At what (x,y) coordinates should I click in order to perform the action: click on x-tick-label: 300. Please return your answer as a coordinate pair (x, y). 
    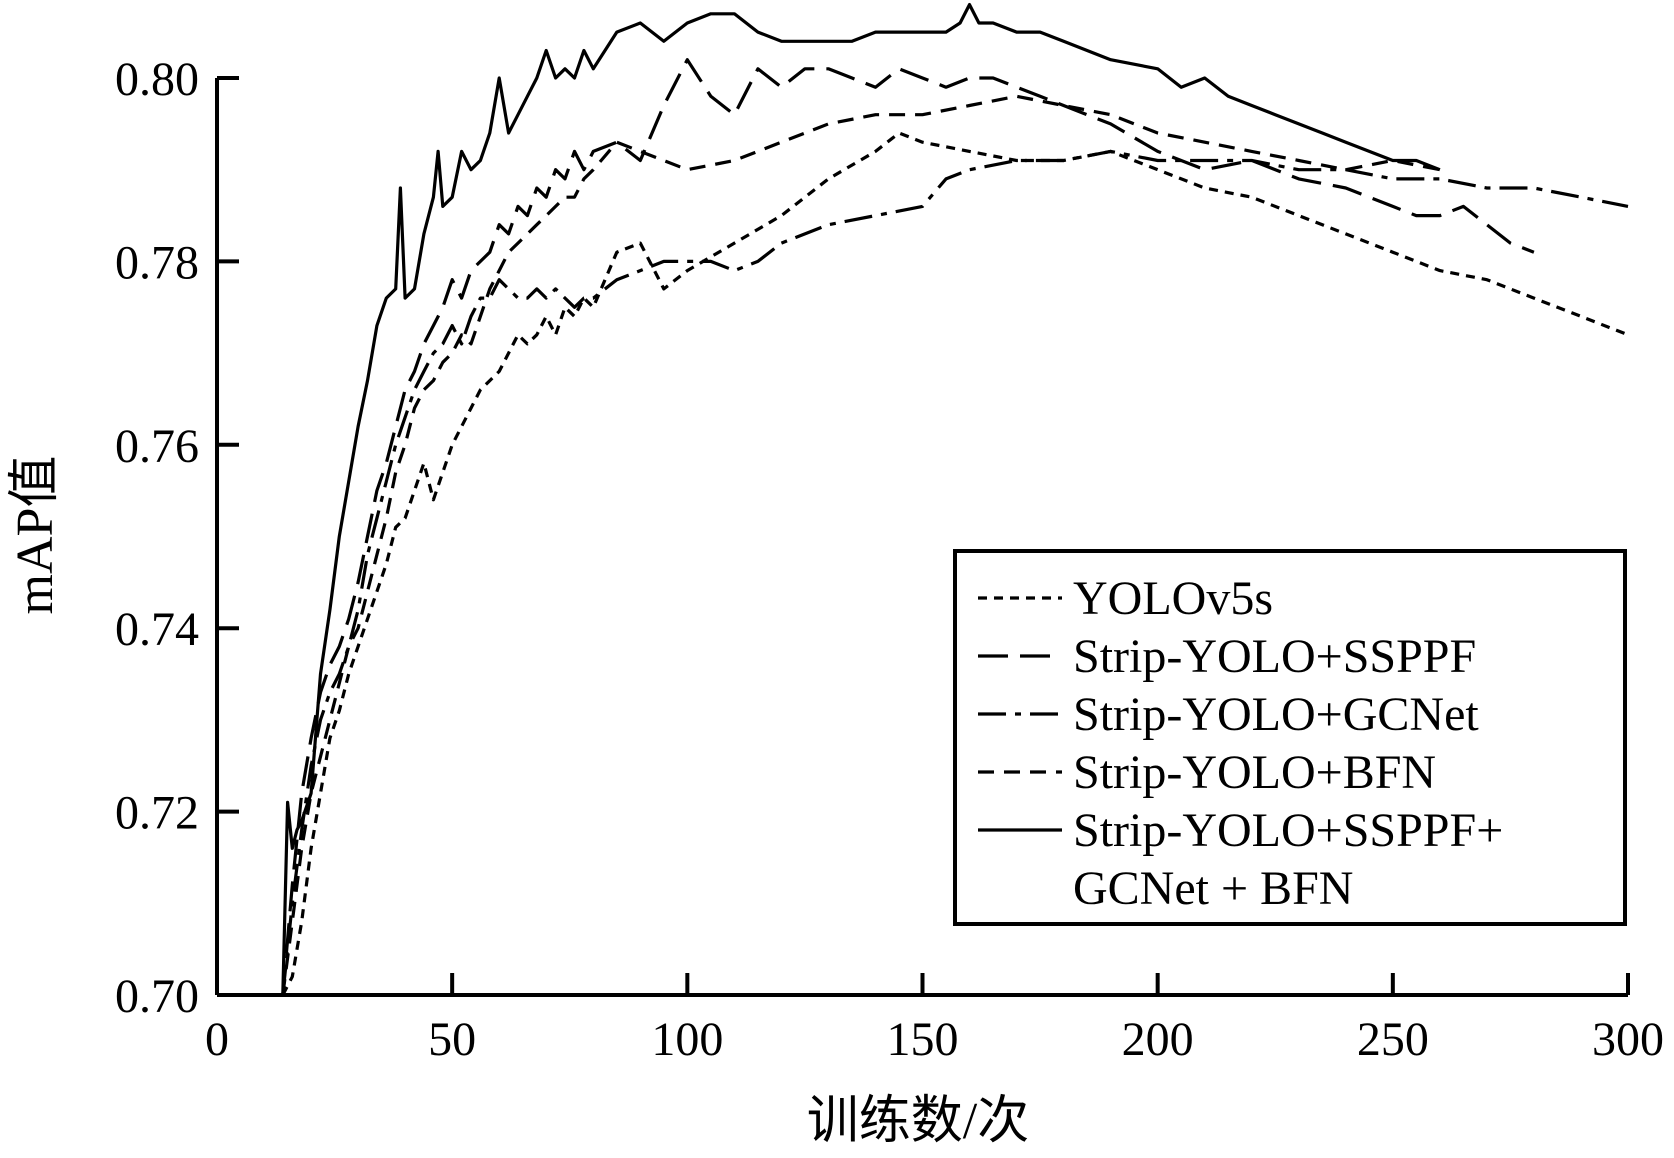
    Looking at the image, I should click on (1628, 1039).